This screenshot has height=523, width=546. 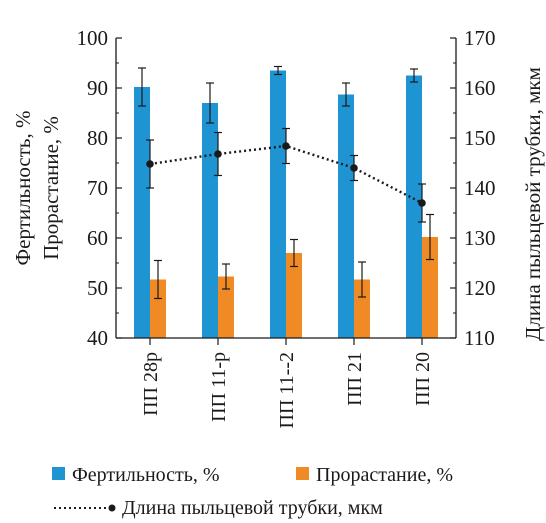 I want to click on left-tick-label-3: 70, so click(x=97, y=188).